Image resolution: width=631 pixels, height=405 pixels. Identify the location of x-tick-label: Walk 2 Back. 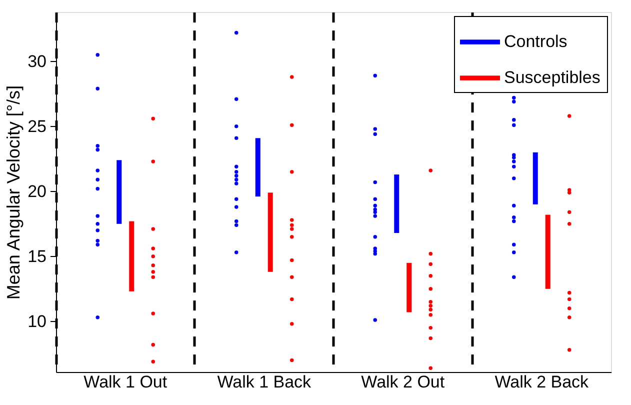
(542, 382).